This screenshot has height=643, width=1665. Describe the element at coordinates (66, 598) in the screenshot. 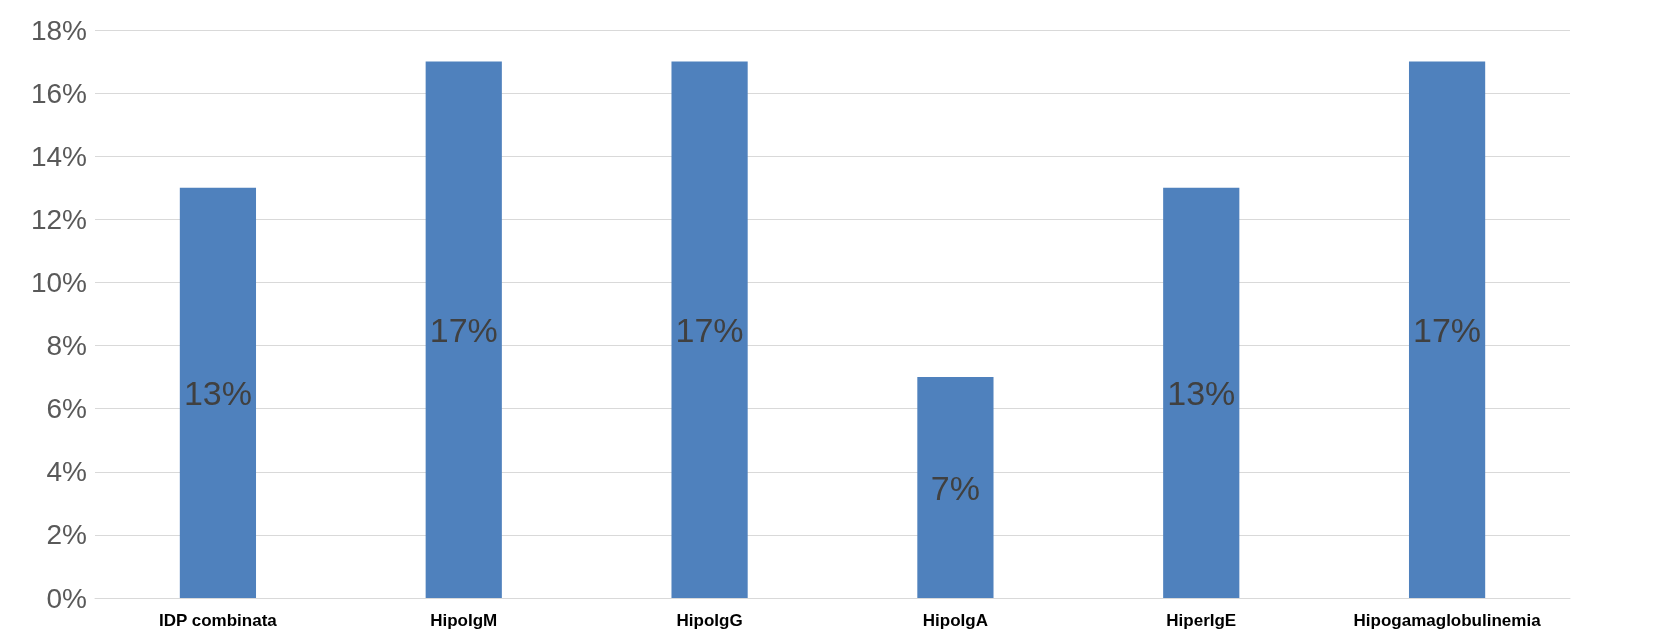

I see `y-tick-label: 0%` at that location.